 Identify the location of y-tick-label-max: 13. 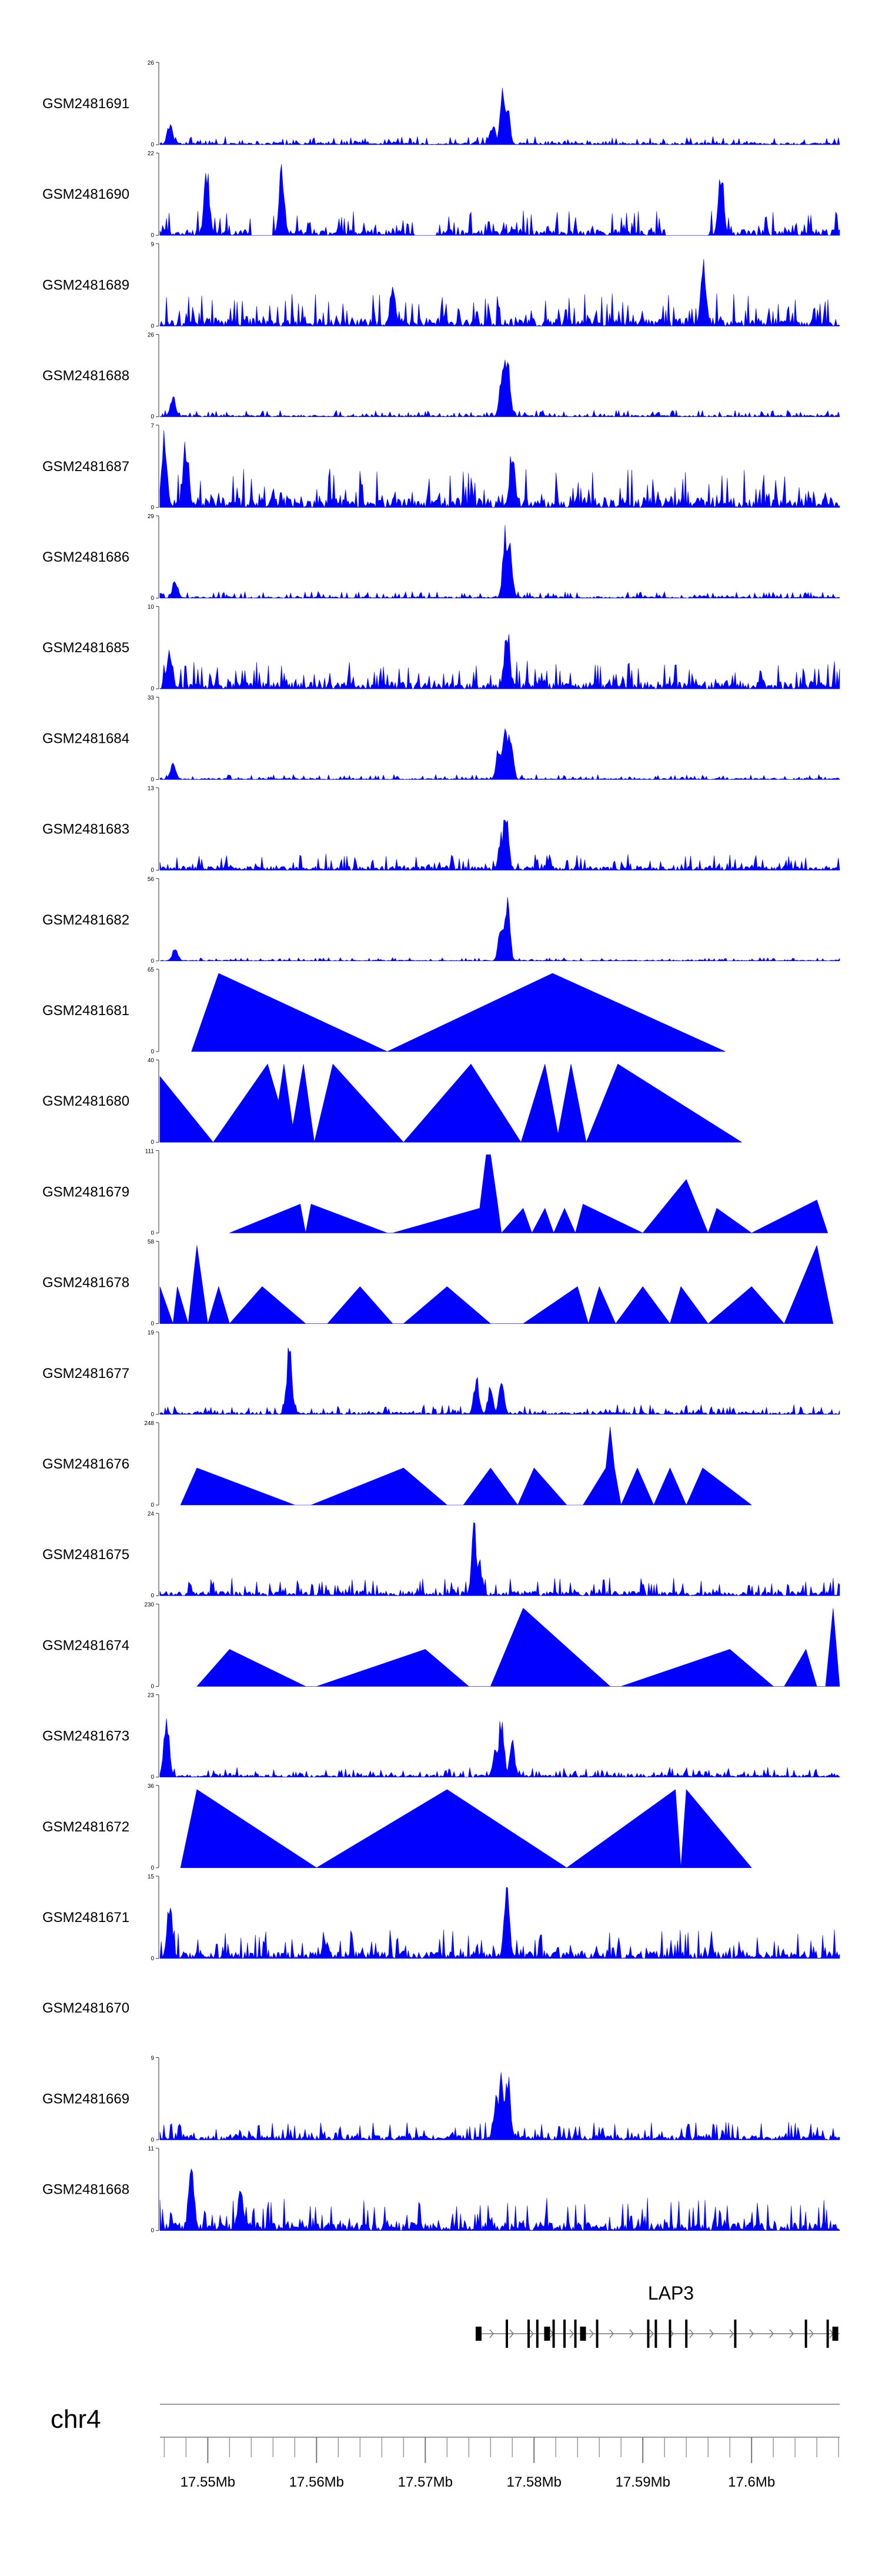
(151, 789).